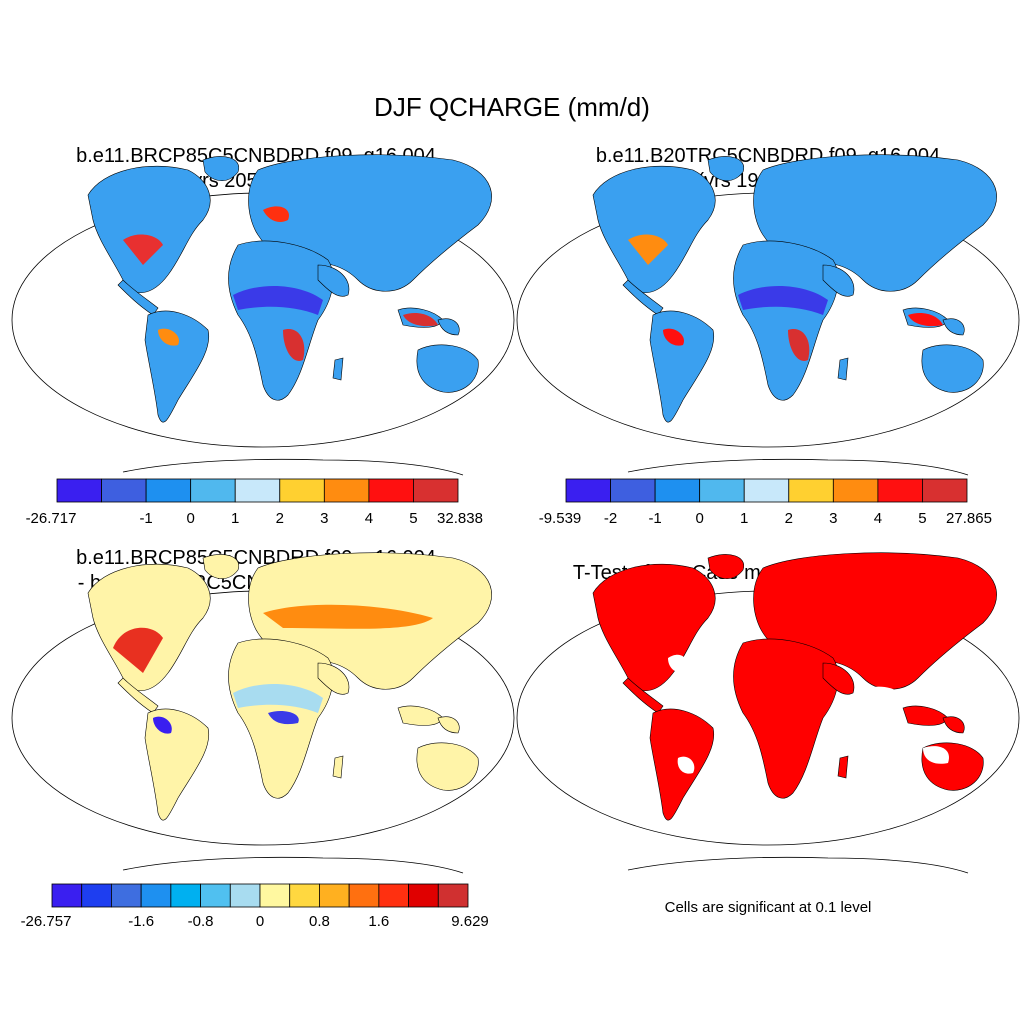  What do you see at coordinates (969, 518) in the screenshot?
I see `colorbar-tick-label: 27.865` at bounding box center [969, 518].